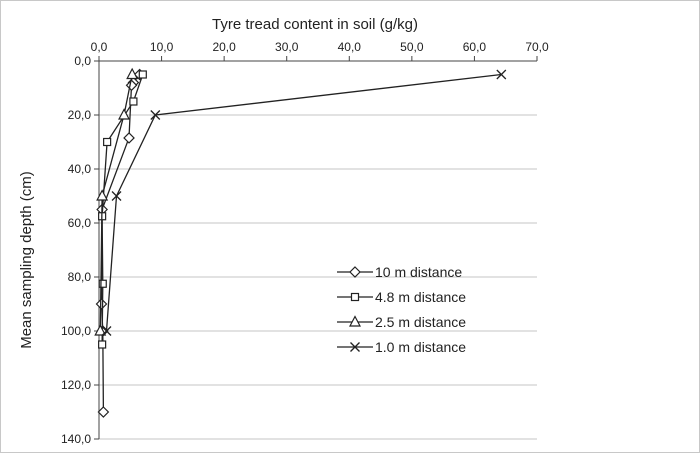 The image size is (700, 453). Describe the element at coordinates (420, 347) in the screenshot. I see `legend-label: 1.0 m distance` at that location.